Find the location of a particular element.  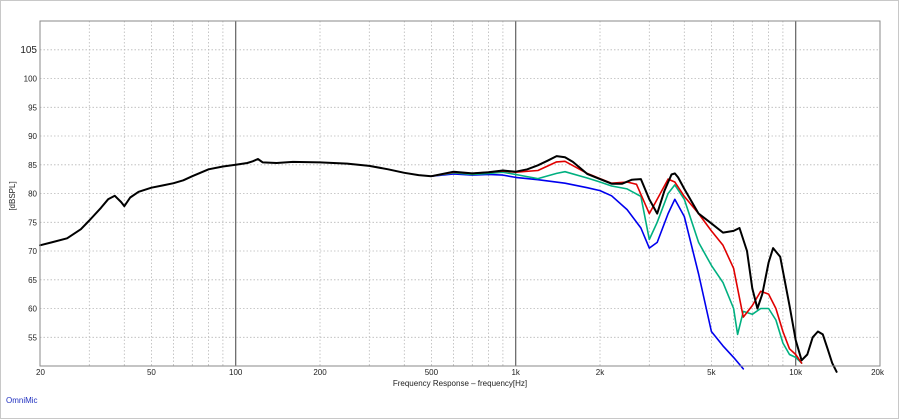

y-tick-label: 75 is located at coordinates (32, 222).